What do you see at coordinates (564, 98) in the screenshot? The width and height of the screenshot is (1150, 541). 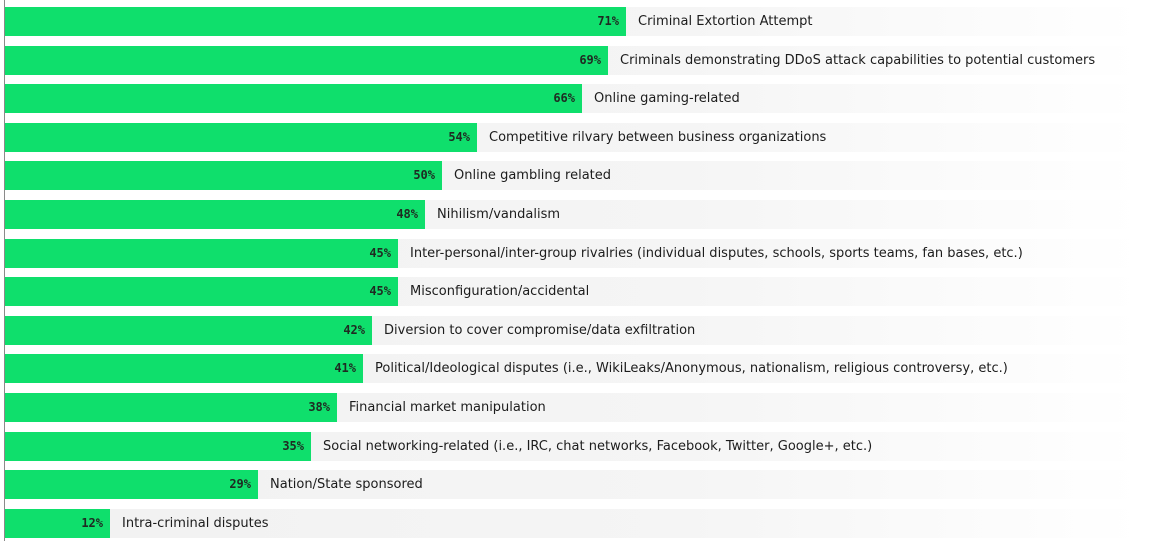 I see `bar-value-label: 66%` at bounding box center [564, 98].